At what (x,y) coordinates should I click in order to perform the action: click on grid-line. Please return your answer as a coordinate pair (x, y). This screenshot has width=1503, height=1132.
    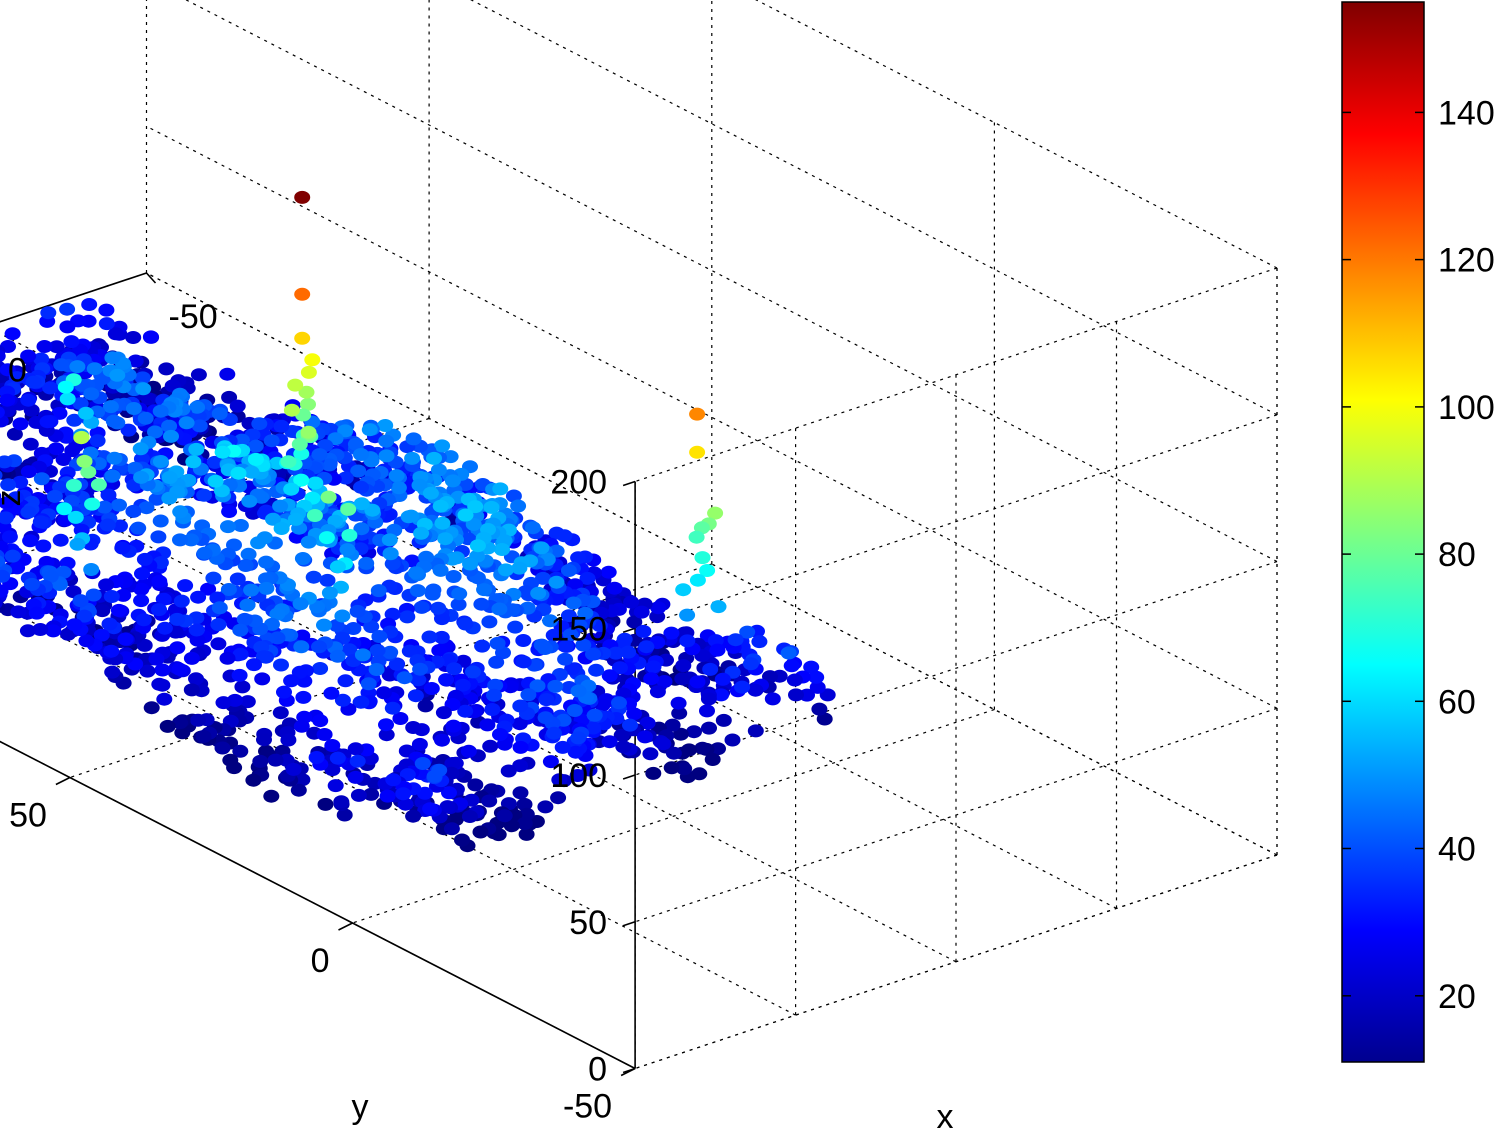
    Looking at the image, I should click on (956, 375).